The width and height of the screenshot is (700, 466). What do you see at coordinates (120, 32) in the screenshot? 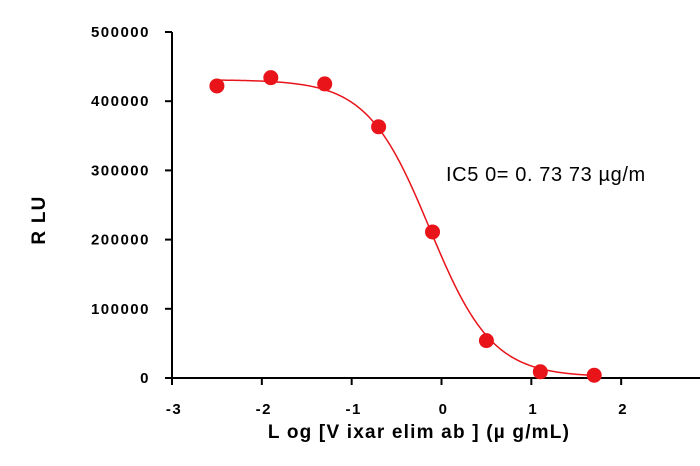
I see `y-tick-label: 500000` at bounding box center [120, 32].